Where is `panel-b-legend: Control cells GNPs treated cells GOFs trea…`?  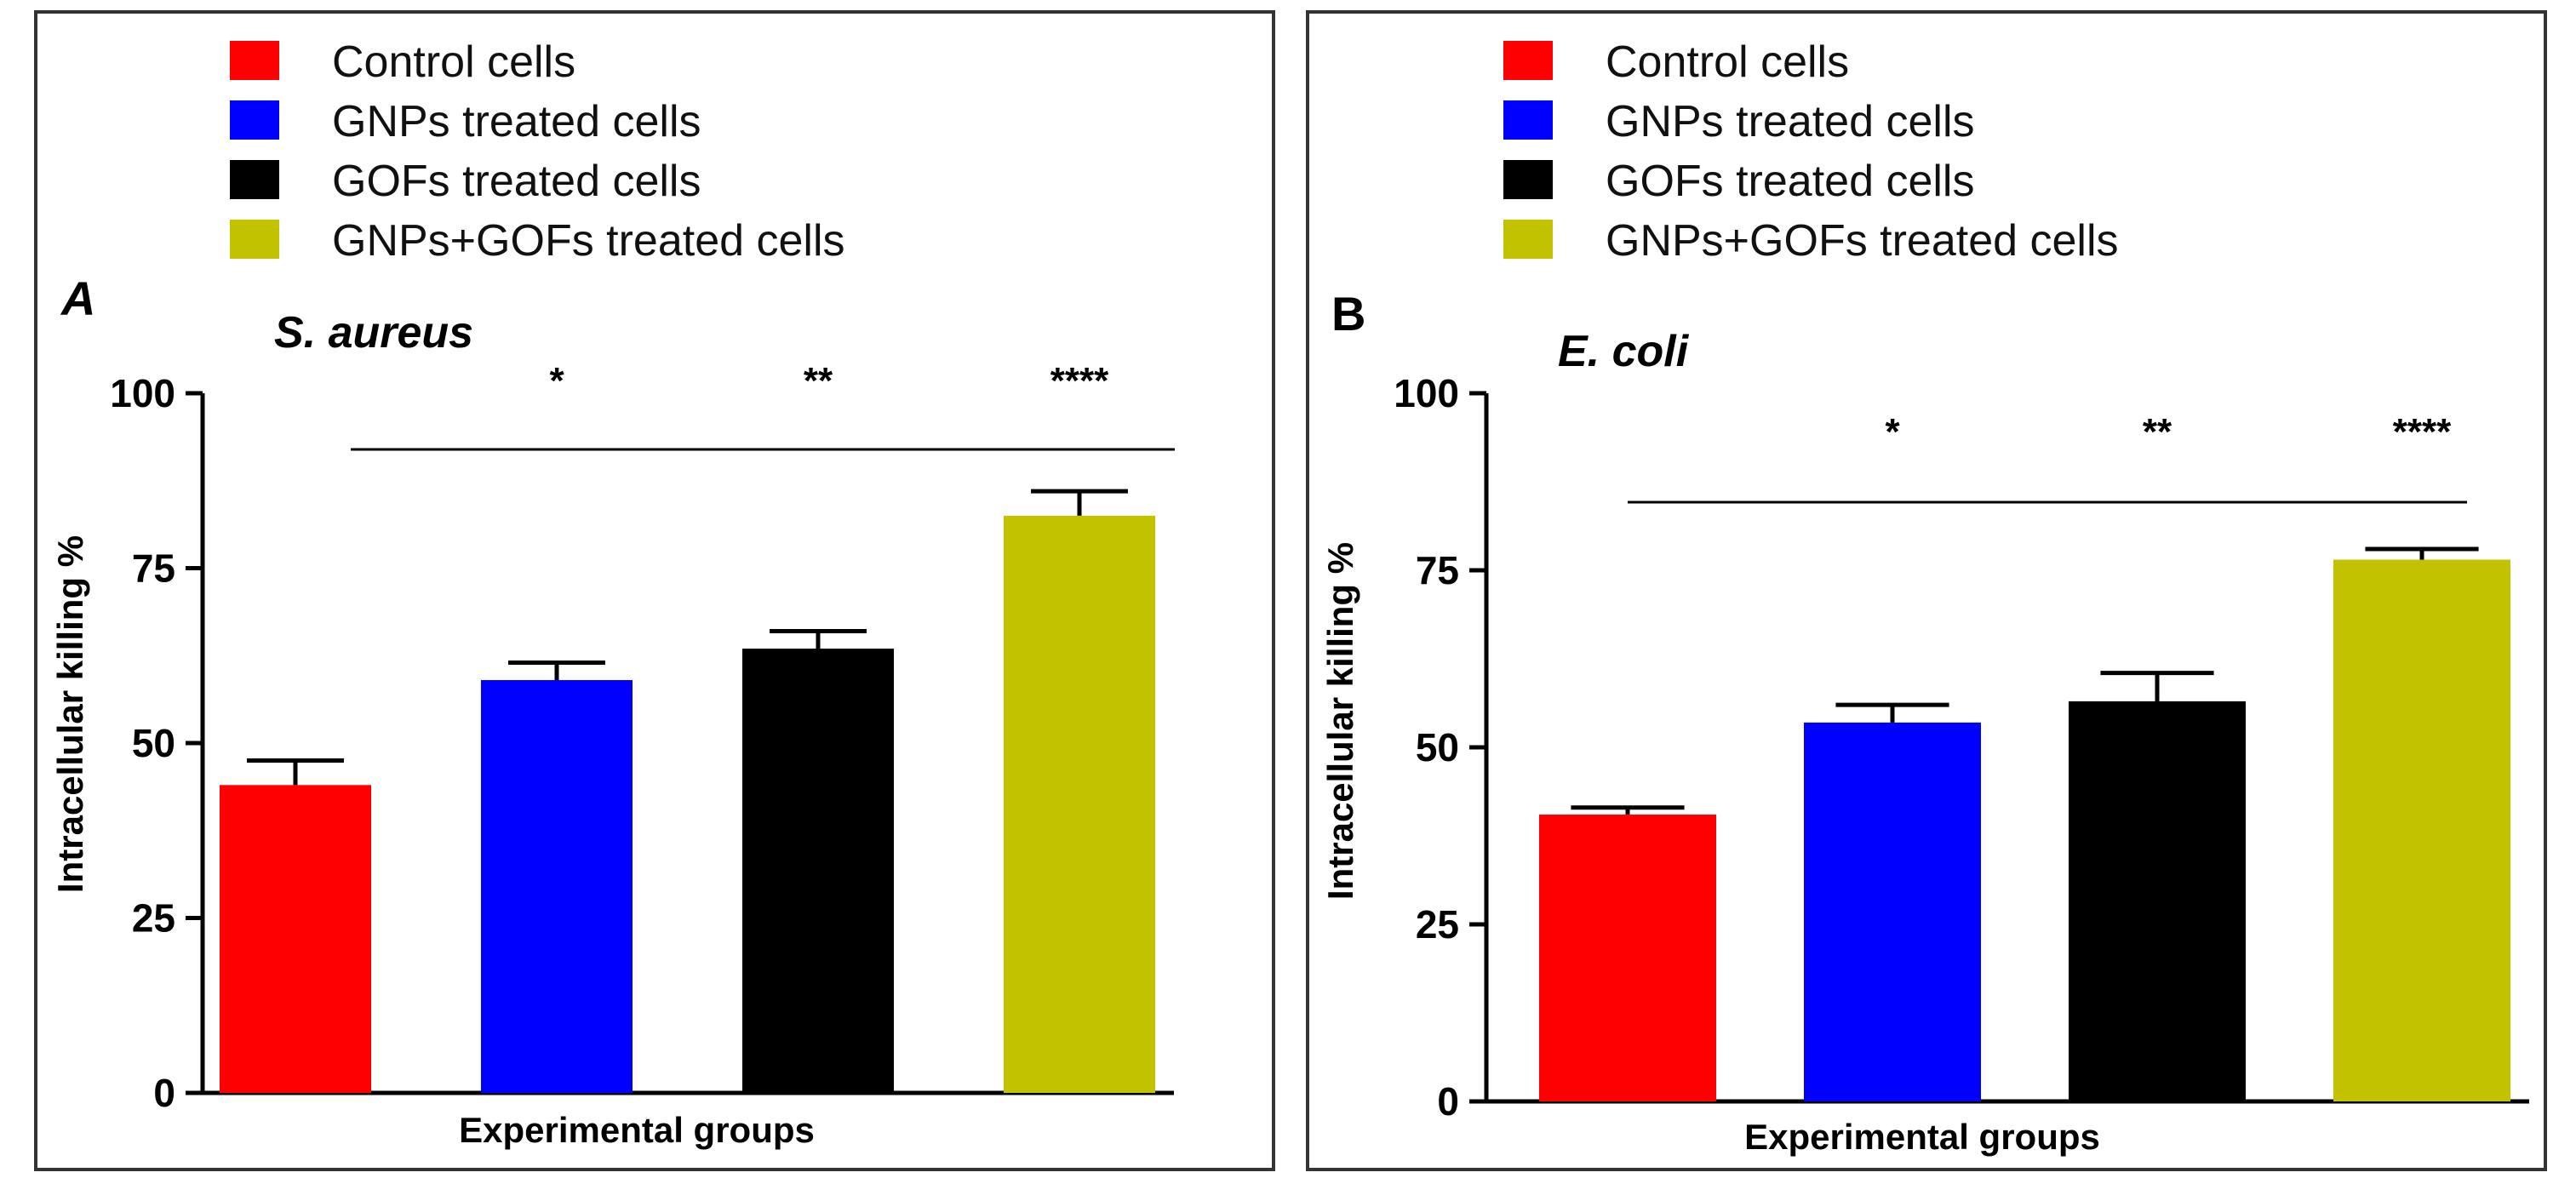 panel-b-legend: Control cells GNPs treated cells GOFs trea… is located at coordinates (1811, 151).